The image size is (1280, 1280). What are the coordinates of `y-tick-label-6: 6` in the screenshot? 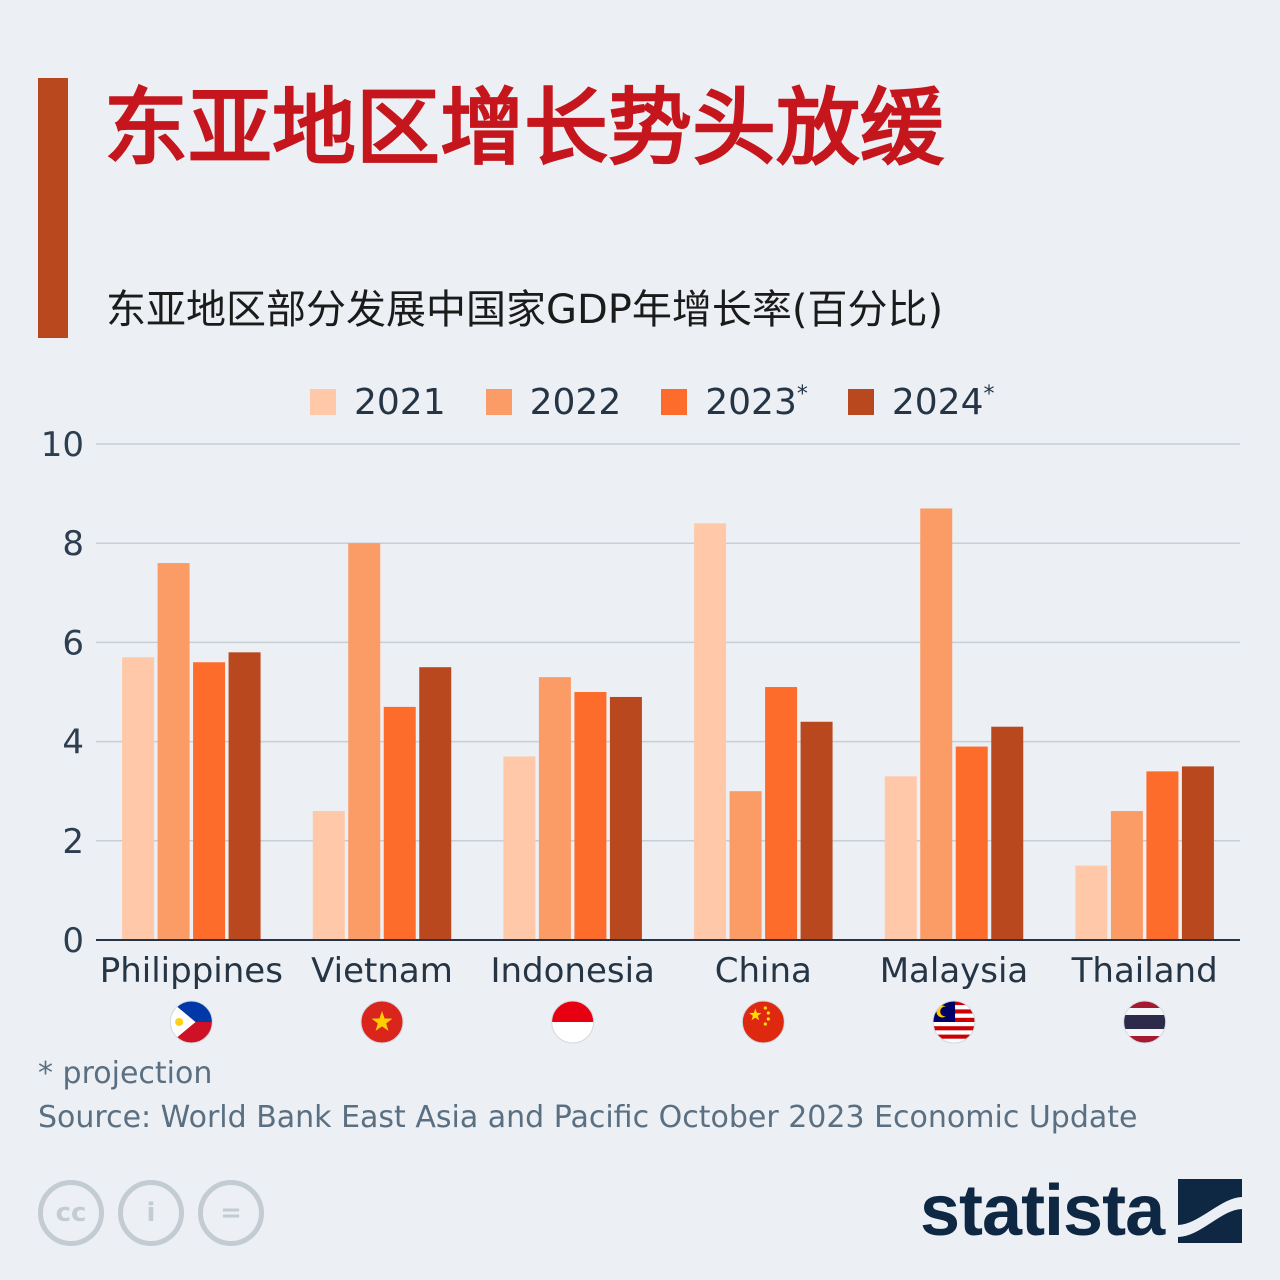 It's located at (73, 643).